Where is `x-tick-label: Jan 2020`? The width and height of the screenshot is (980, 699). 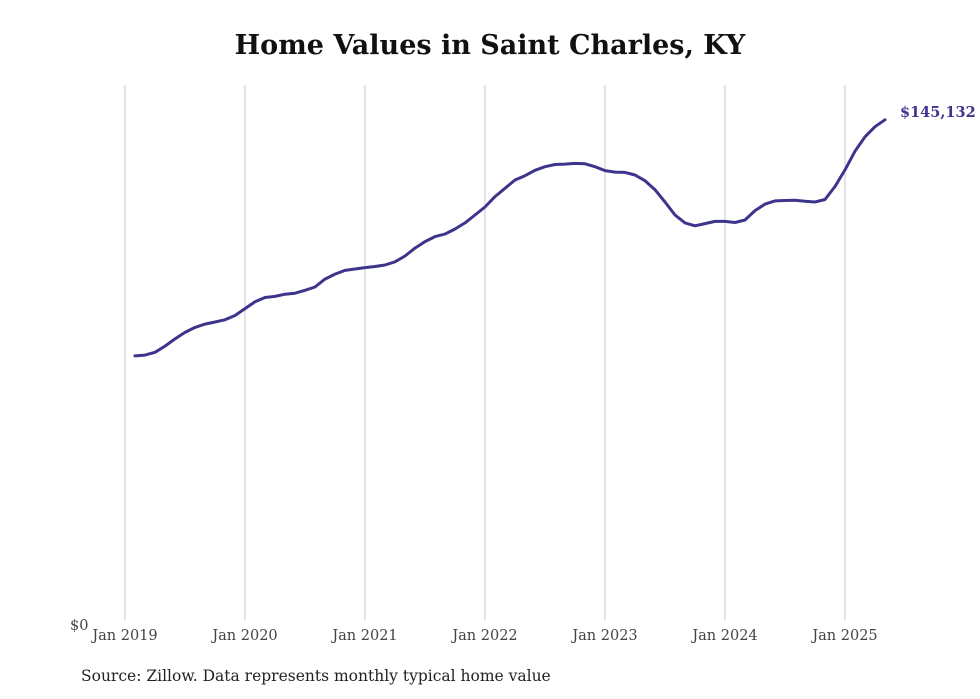
x-tick-label: Jan 2020 is located at coordinates (243, 636).